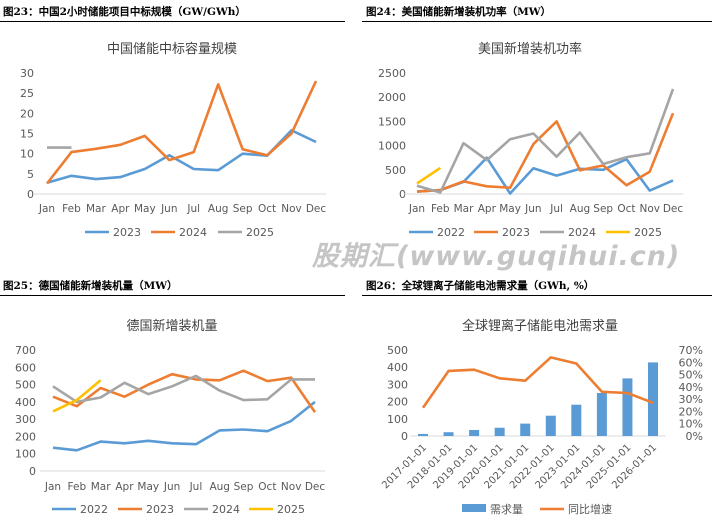  What do you see at coordinates (506, 509) in the screenshot?
I see `legend-label: 需求量` at bounding box center [506, 509].